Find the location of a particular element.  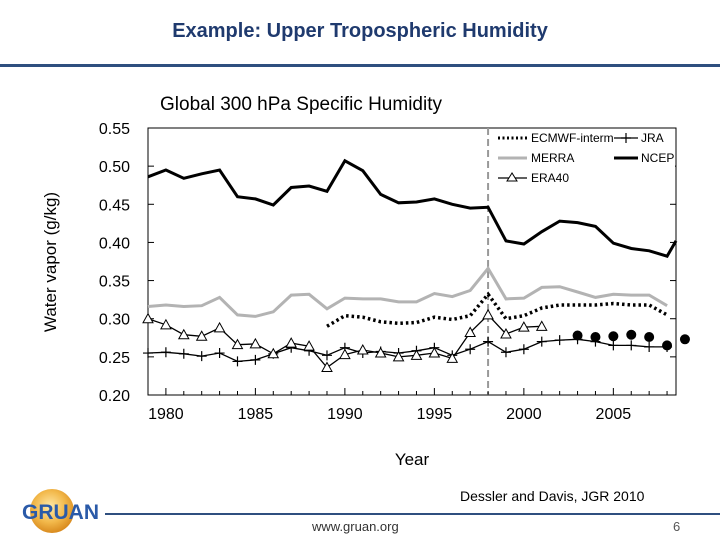

legend-box is located at coordinates (584, 160).